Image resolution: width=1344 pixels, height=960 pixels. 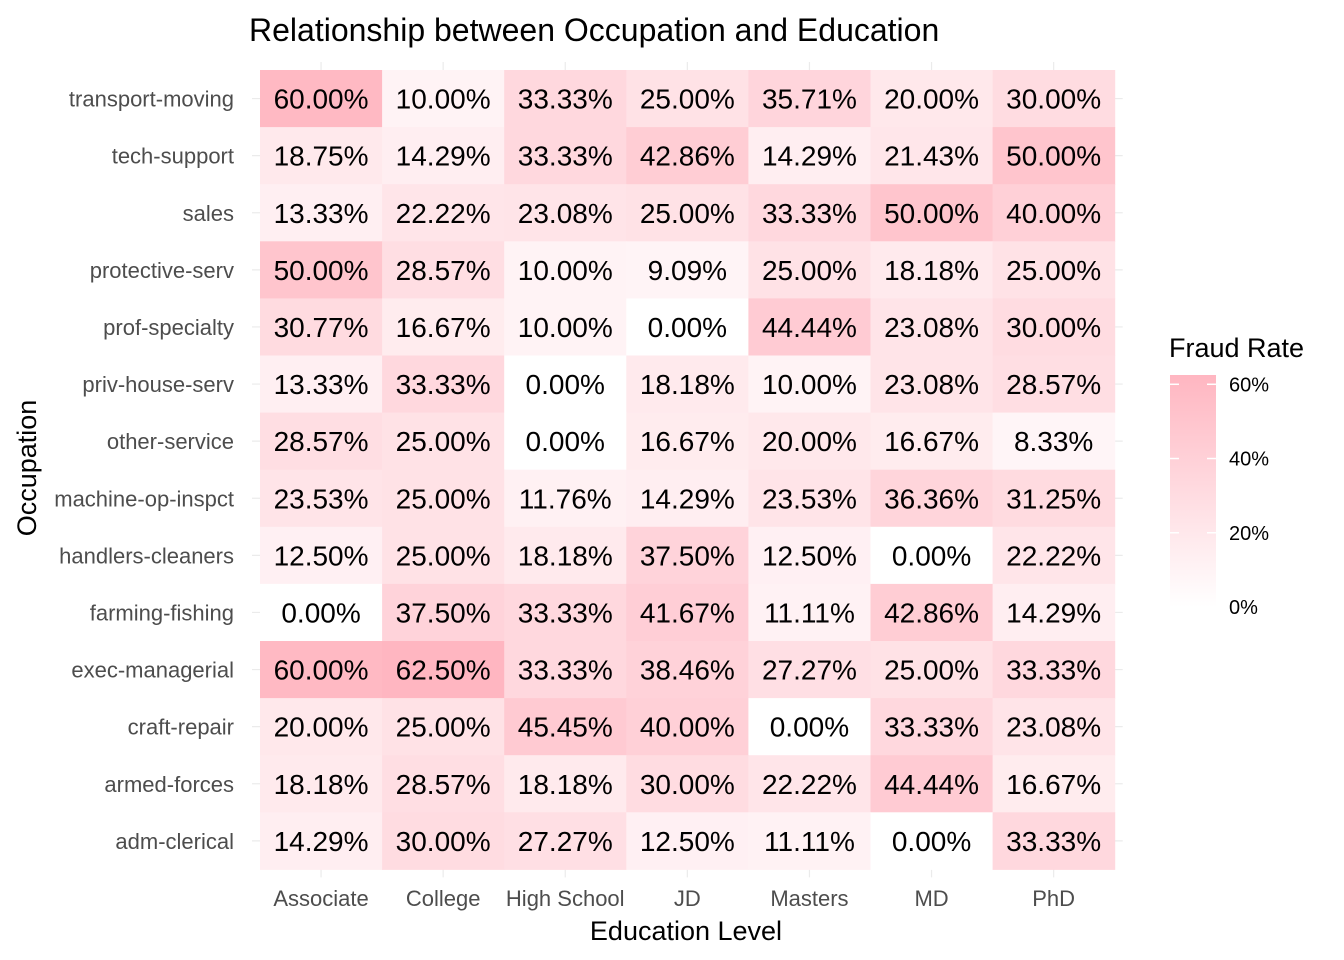 I want to click on cell-value-label: 28.57%, so click(x=443, y=784).